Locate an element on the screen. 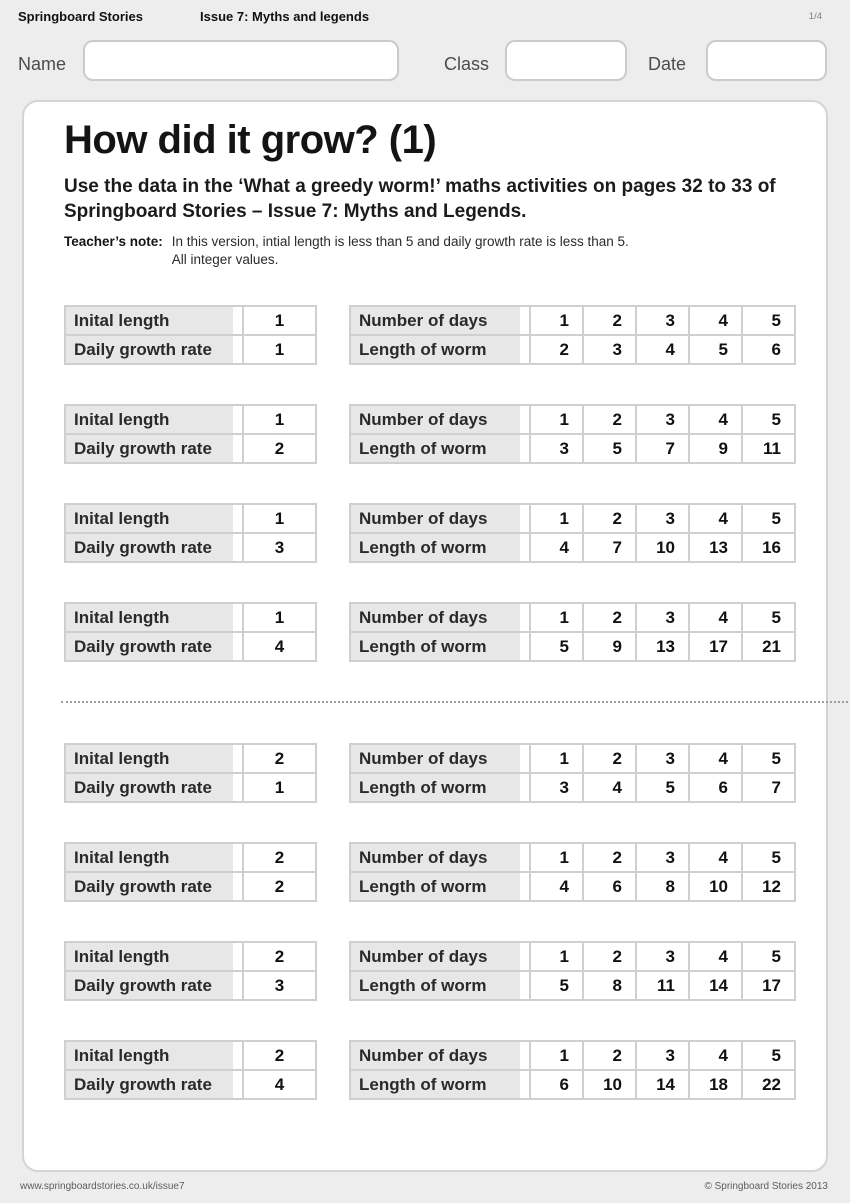 This screenshot has height=1203, width=850. worm-length-value: 16 is located at coordinates (768, 548).